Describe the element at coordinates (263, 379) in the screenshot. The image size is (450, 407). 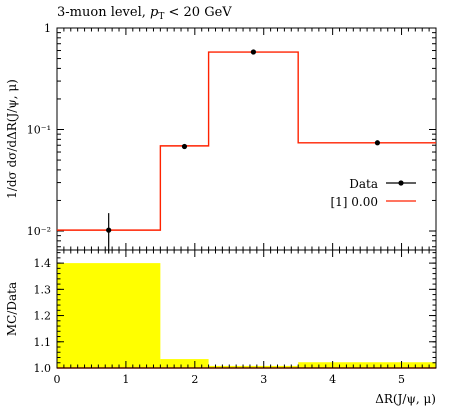
I see `ratio-x-tick-label: 3` at that location.